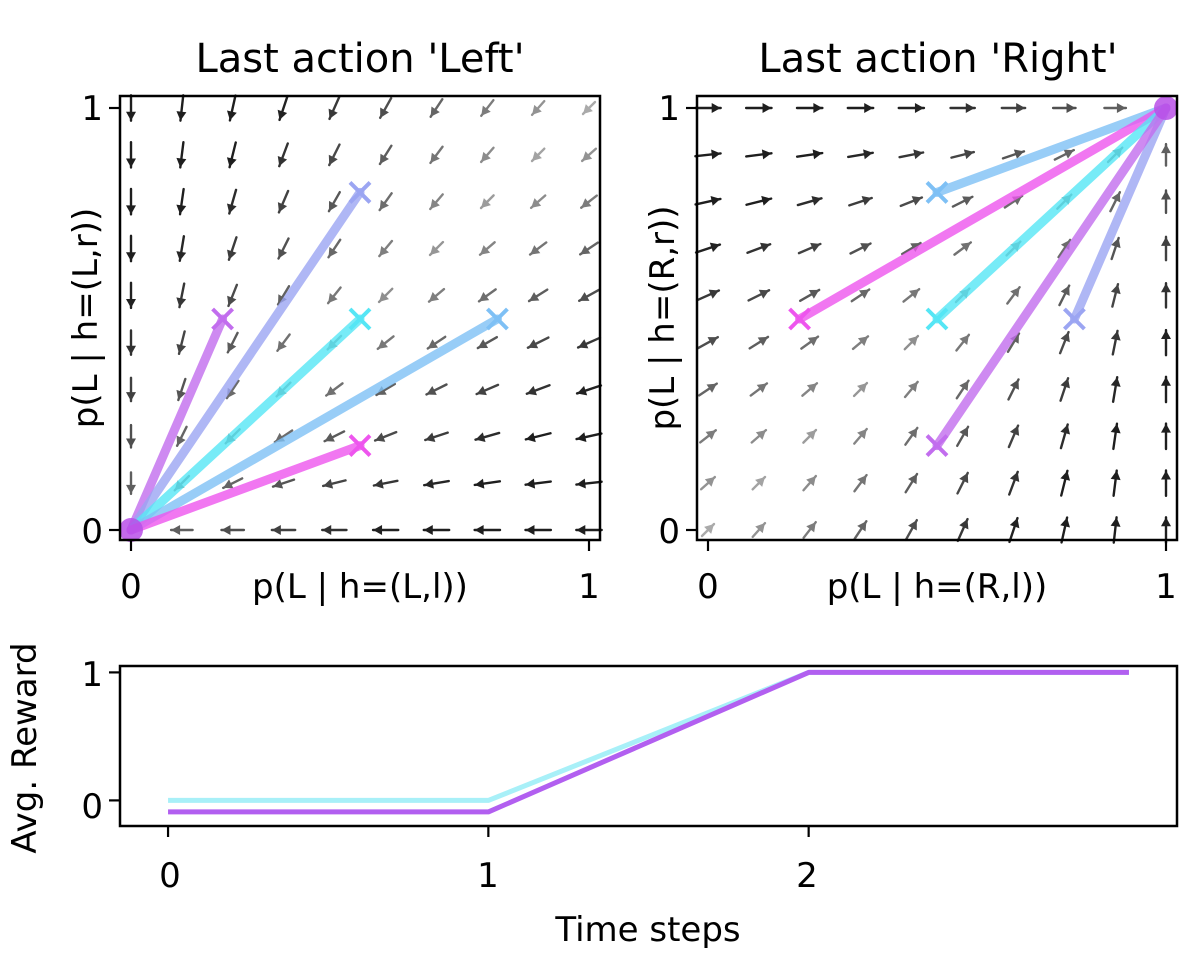  What do you see at coordinates (1166, 108) in the screenshot?
I see `end-point-marker` at bounding box center [1166, 108].